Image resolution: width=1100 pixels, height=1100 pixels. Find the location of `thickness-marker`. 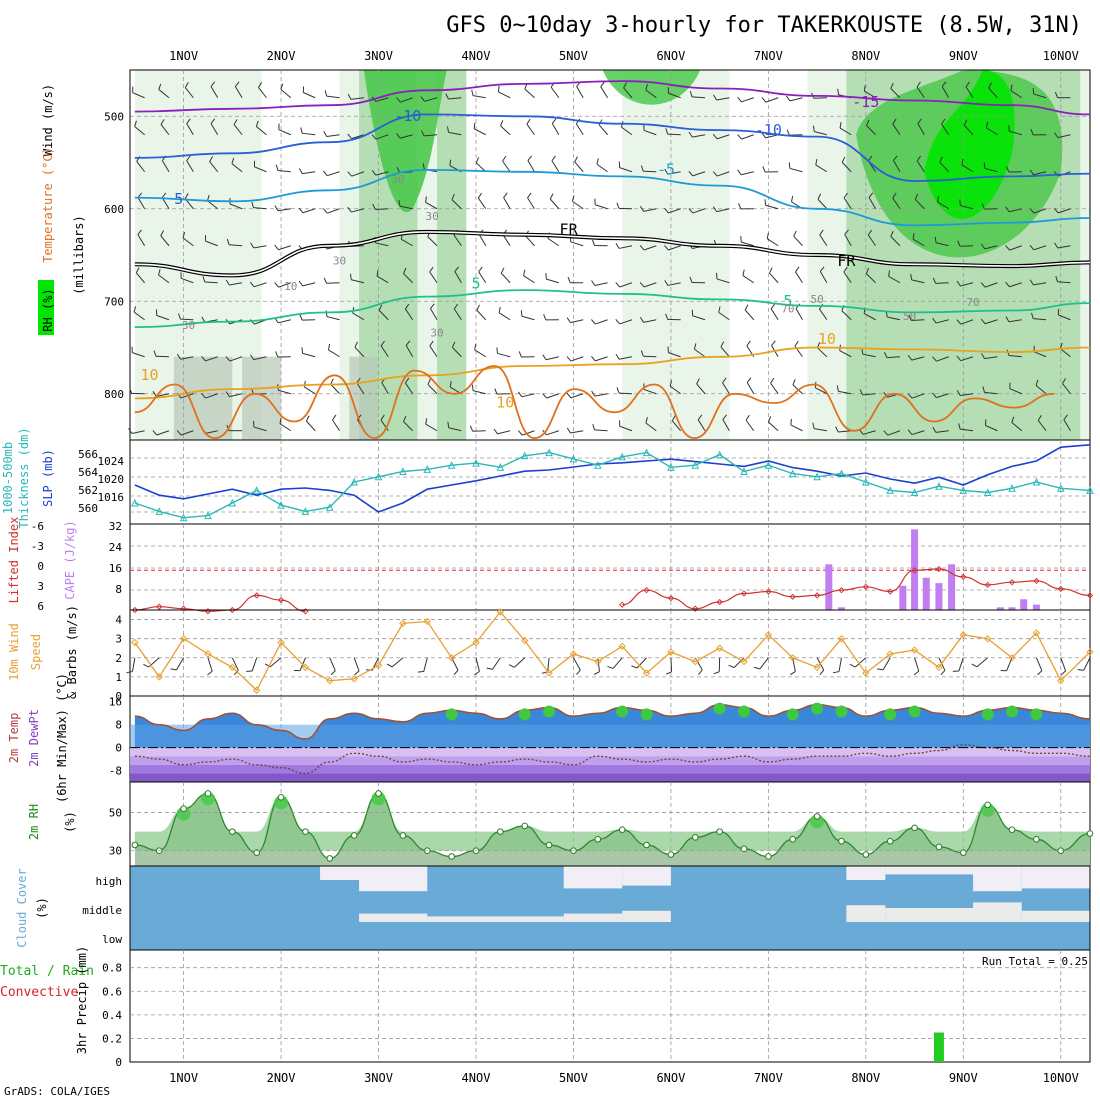

thickness-marker is located at coordinates (817, 476).